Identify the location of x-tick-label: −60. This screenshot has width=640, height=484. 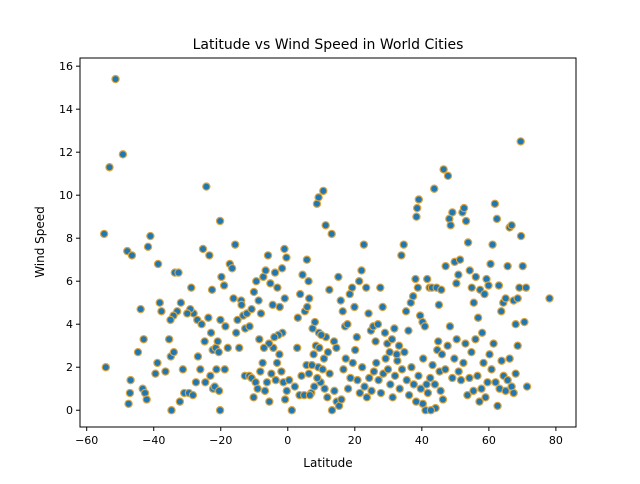
(86, 440).